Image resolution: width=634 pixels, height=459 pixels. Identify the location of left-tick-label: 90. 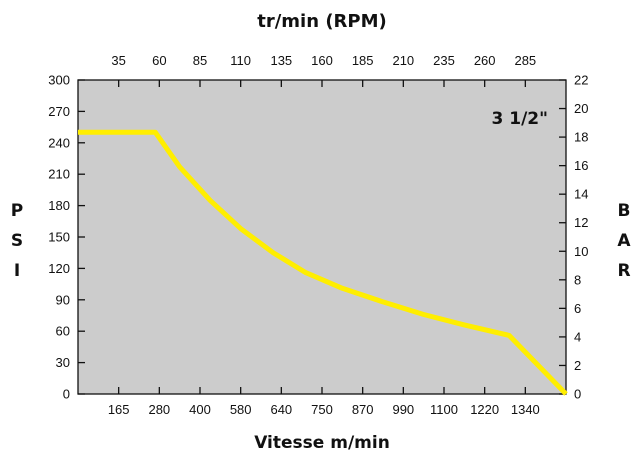
(63, 299).